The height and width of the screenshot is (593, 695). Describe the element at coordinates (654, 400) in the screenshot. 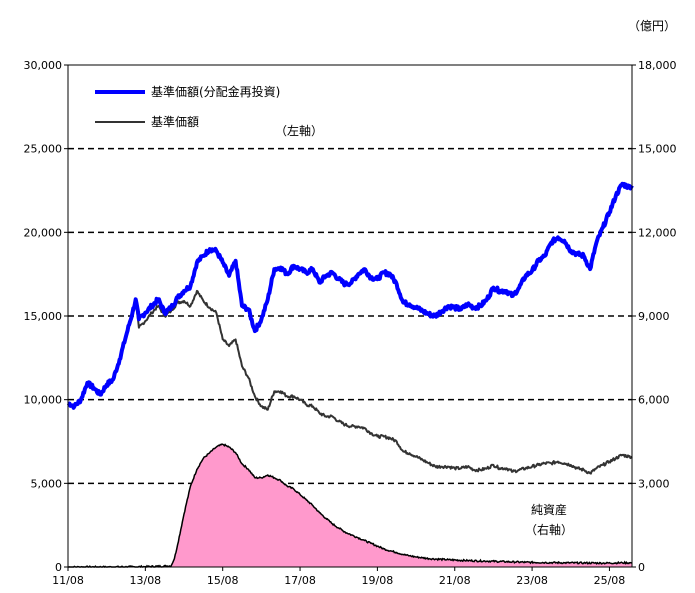

I see `right-tick-label: 6,000` at that location.